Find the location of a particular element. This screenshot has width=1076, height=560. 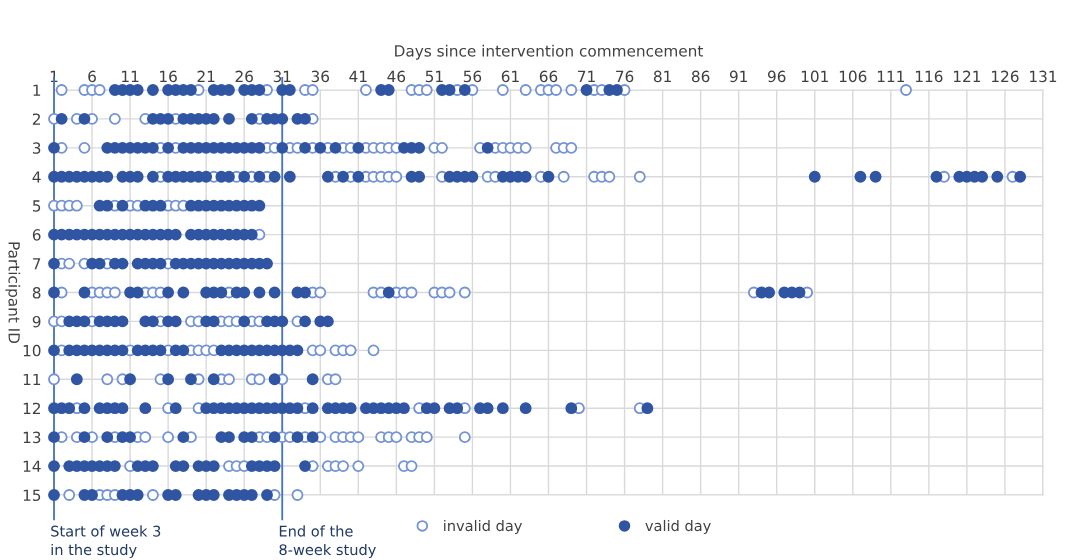

x-tick-label: 86 is located at coordinates (700, 76).